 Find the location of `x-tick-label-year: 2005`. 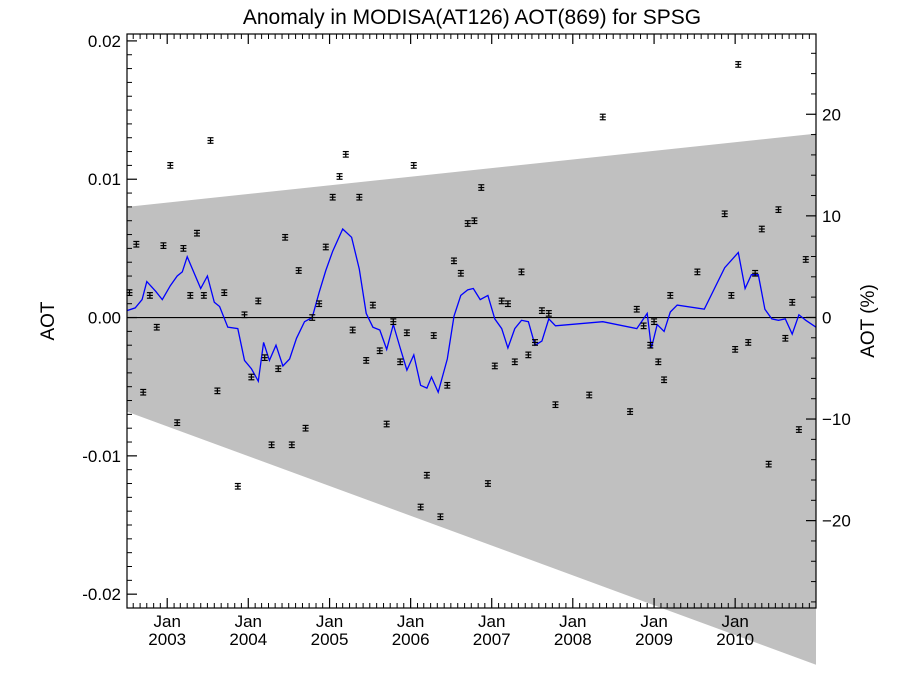

x-tick-label-year: 2005 is located at coordinates (330, 639).